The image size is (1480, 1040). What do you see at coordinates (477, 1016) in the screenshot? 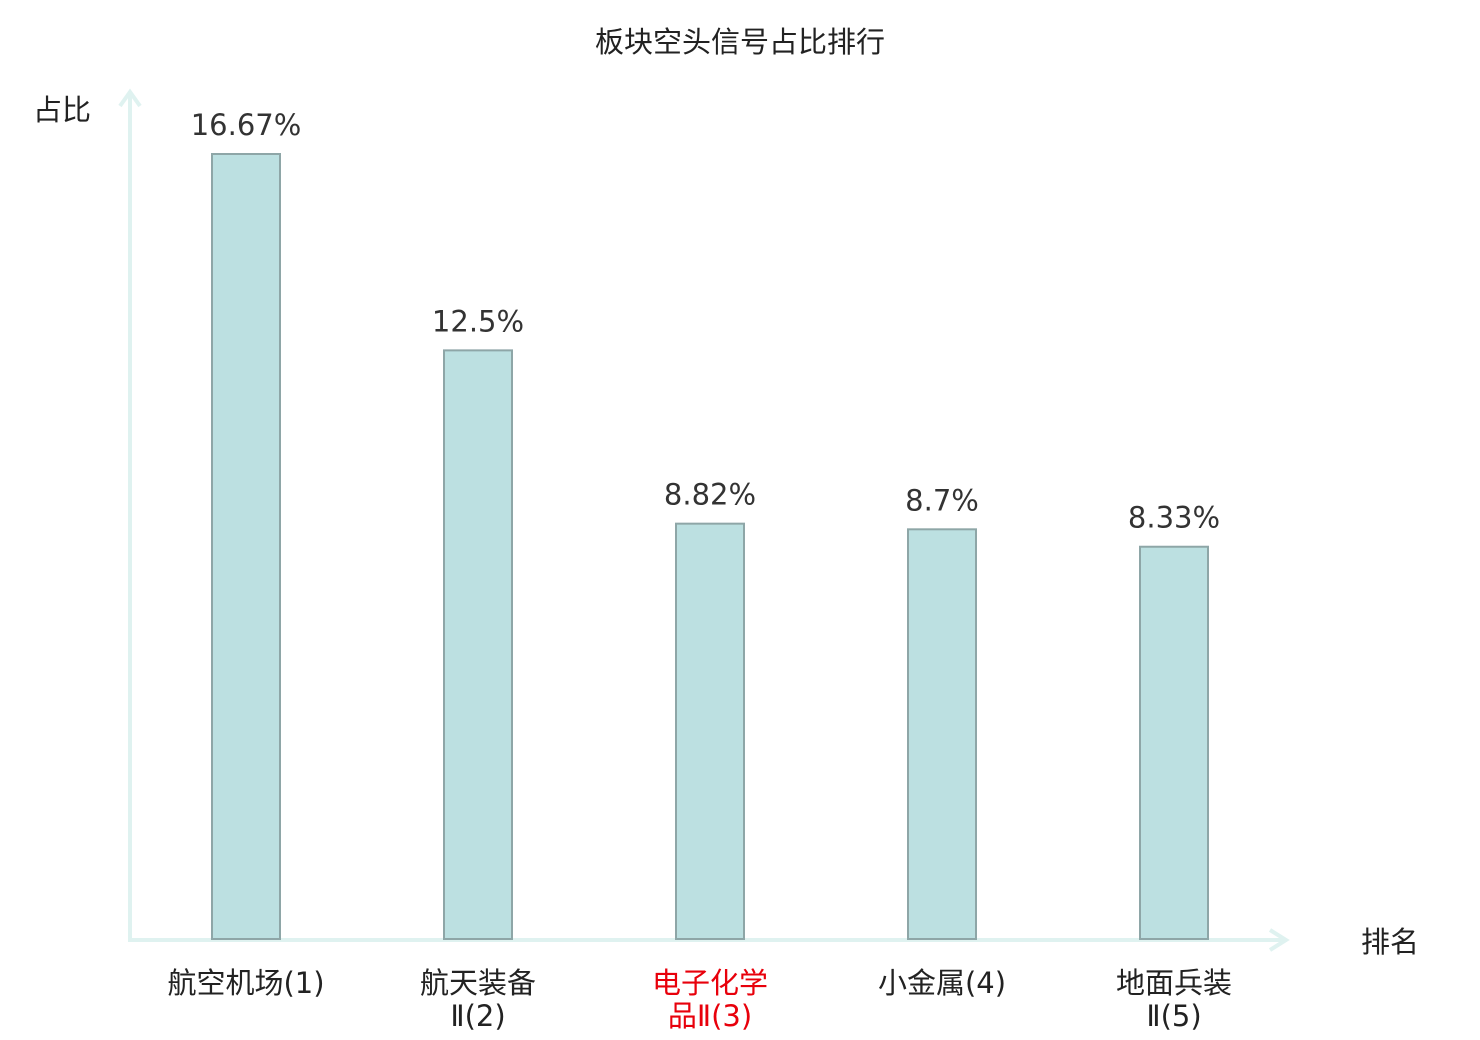
I see `x-tick-label: Ⅱ(2)` at bounding box center [477, 1016].